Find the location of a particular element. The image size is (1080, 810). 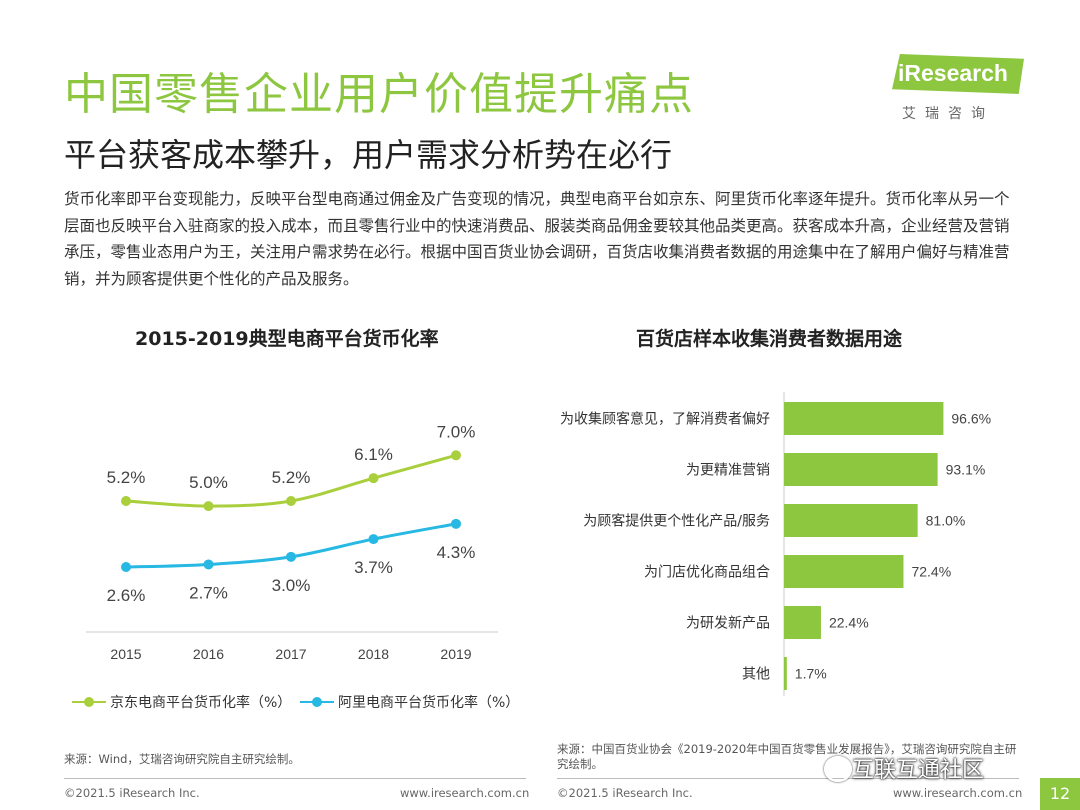

category-label-3: 为门店优化商品组合 is located at coordinates (707, 573).